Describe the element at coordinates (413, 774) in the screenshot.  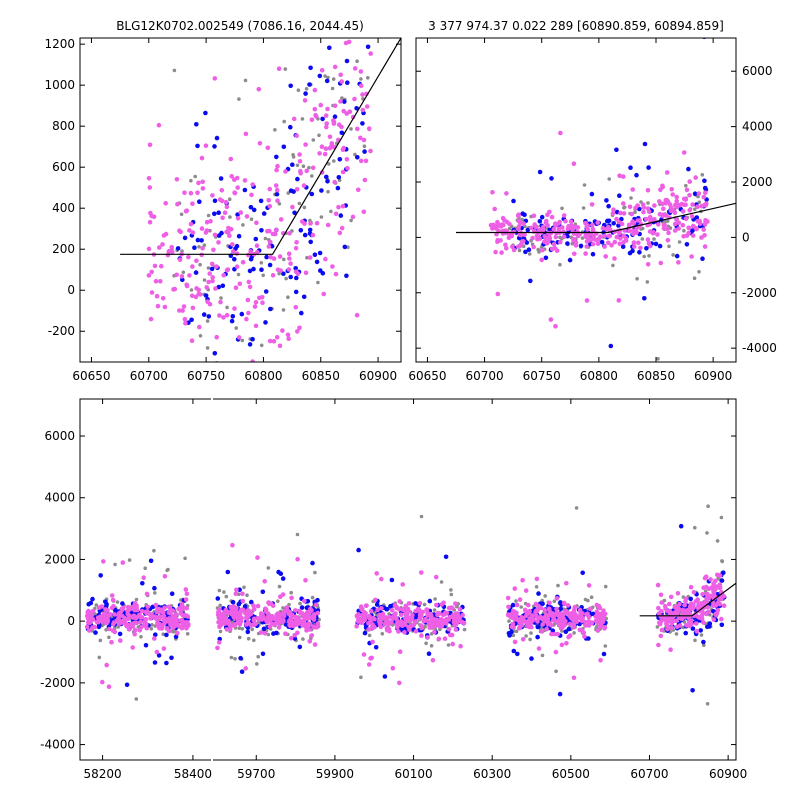
I see `x-tick-label: 60100` at that location.